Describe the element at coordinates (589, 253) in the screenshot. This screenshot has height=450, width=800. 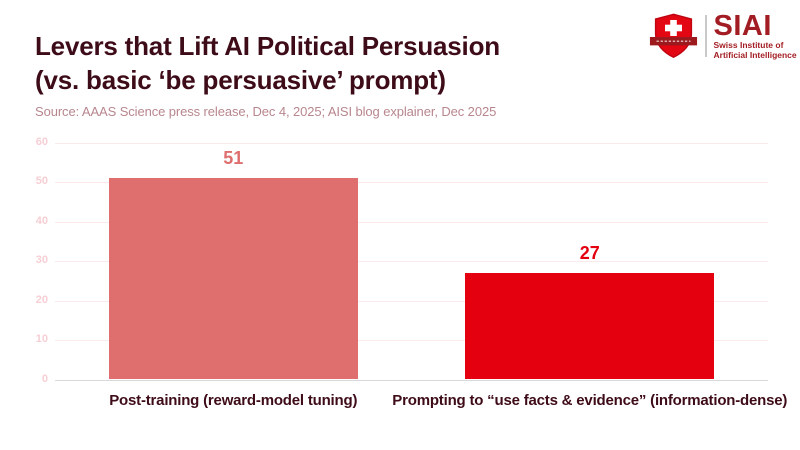
I see `bar-value-label-2: 27` at that location.